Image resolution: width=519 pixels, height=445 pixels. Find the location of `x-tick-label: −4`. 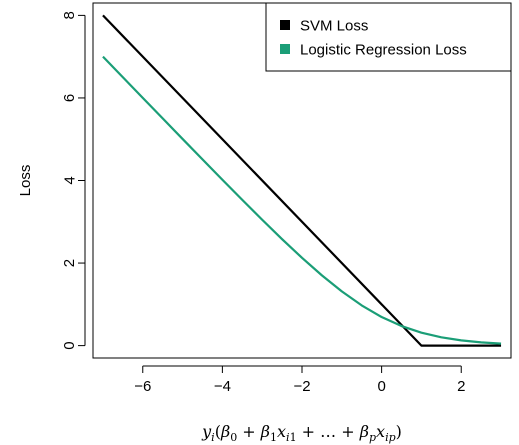

x-tick-label: −4 is located at coordinates (222, 386).